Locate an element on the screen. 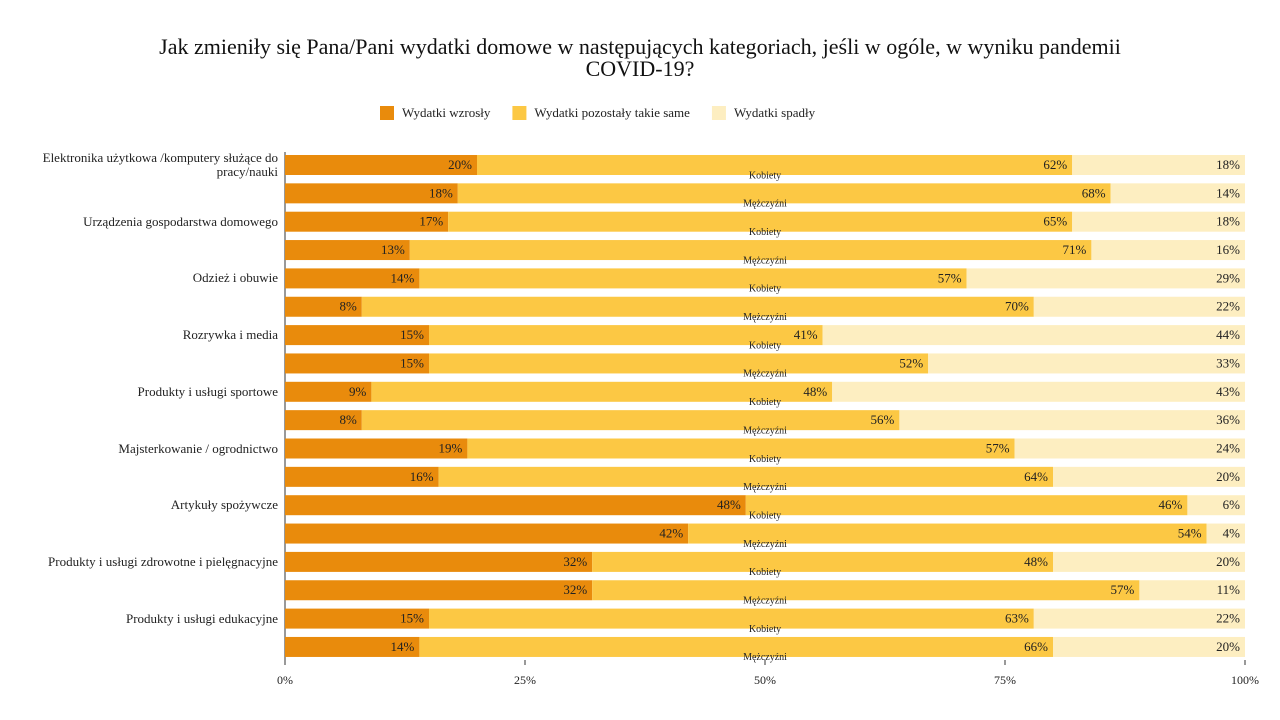 The image size is (1280, 720). x-tick-label: 0% is located at coordinates (285, 680).